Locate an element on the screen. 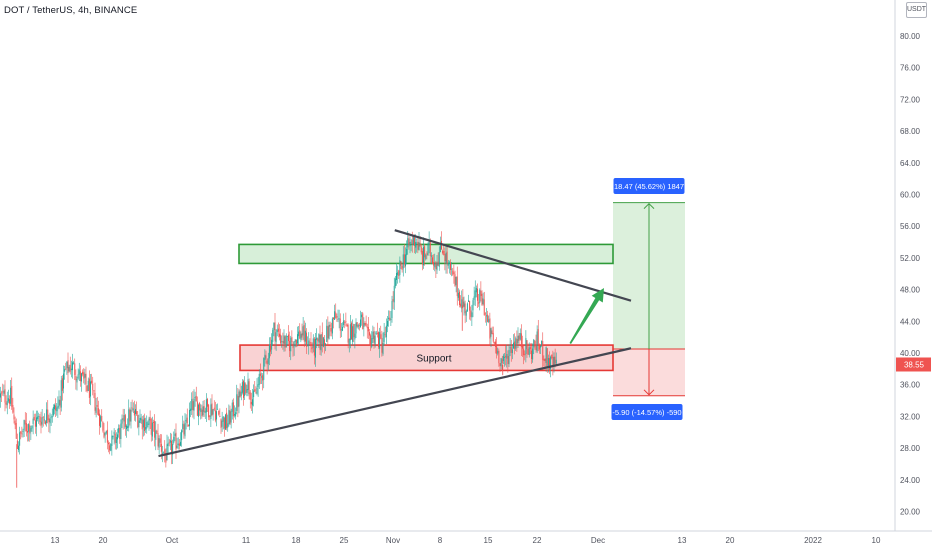  price-tick-label: 48.00 is located at coordinates (910, 290).